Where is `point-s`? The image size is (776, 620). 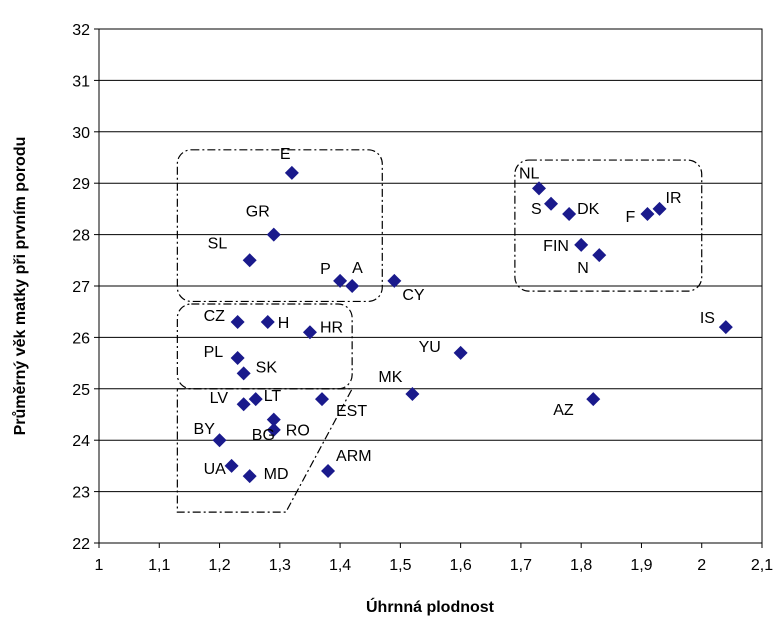 point-s is located at coordinates (551, 203).